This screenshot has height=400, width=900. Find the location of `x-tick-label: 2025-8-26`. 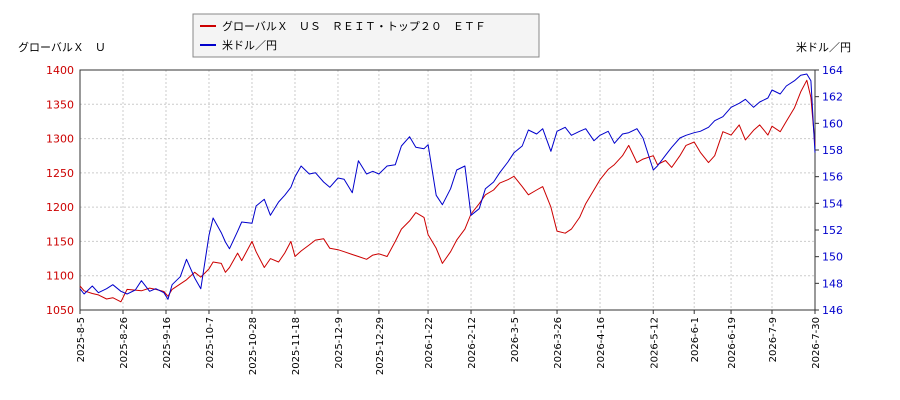

x-tick-label: 2025-8-26 is located at coordinates (124, 343).